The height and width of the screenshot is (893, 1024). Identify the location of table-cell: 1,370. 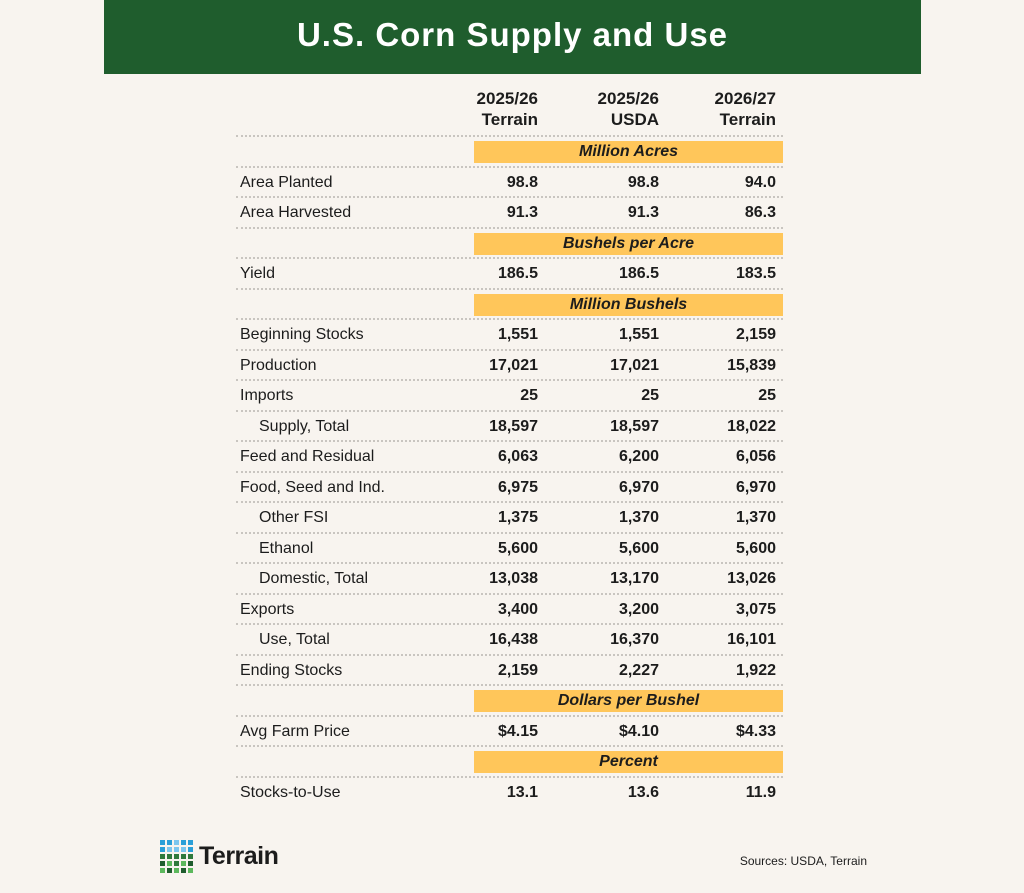
(755, 517).